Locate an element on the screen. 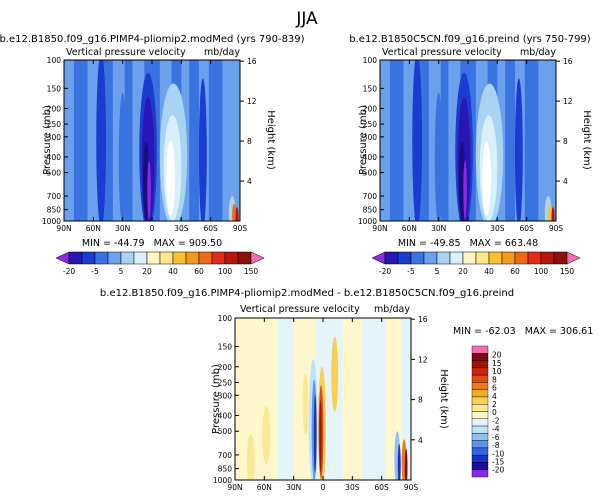  diff-polar-pos is located at coordinates (406, 464).